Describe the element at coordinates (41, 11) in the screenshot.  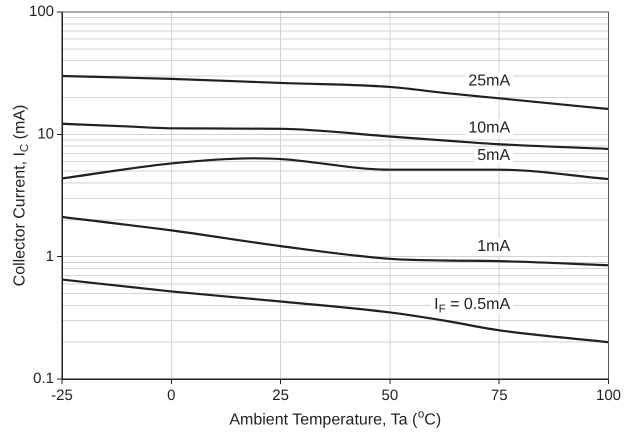
I see `y-tick-label: 100` at that location.